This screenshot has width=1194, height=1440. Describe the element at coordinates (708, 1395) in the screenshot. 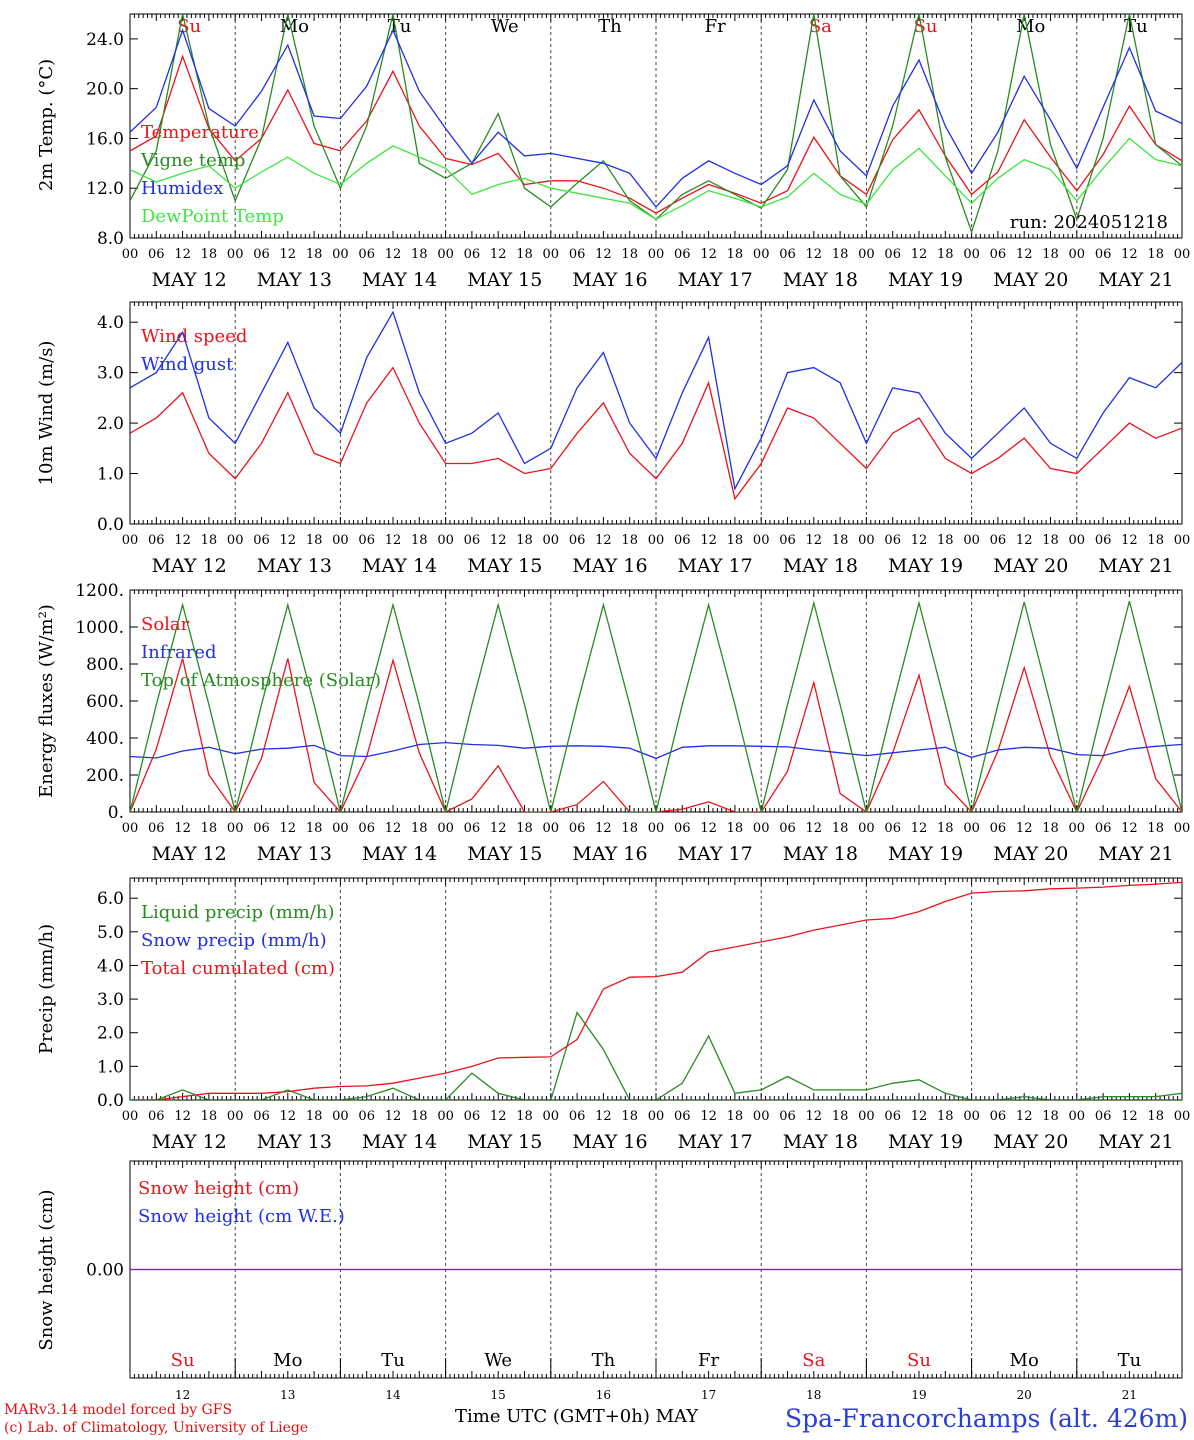

I see `day-number-label: 17` at that location.